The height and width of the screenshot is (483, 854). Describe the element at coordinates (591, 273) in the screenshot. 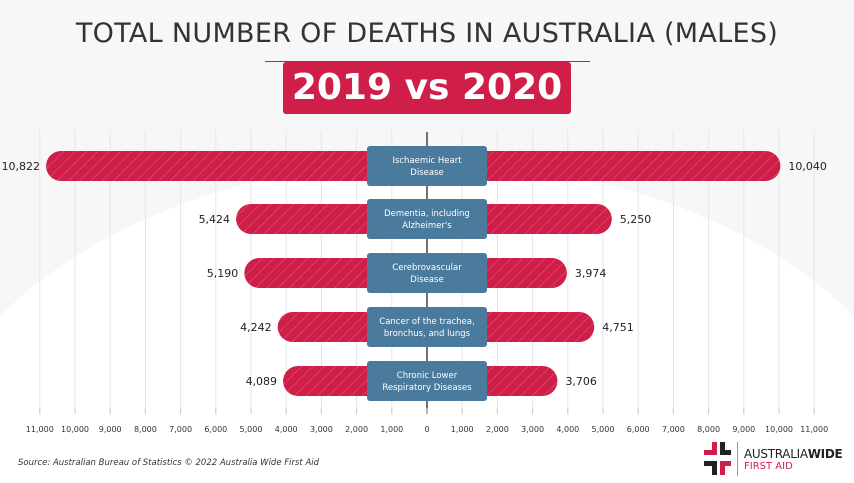

I see `value-label-2020: 3,974` at that location.